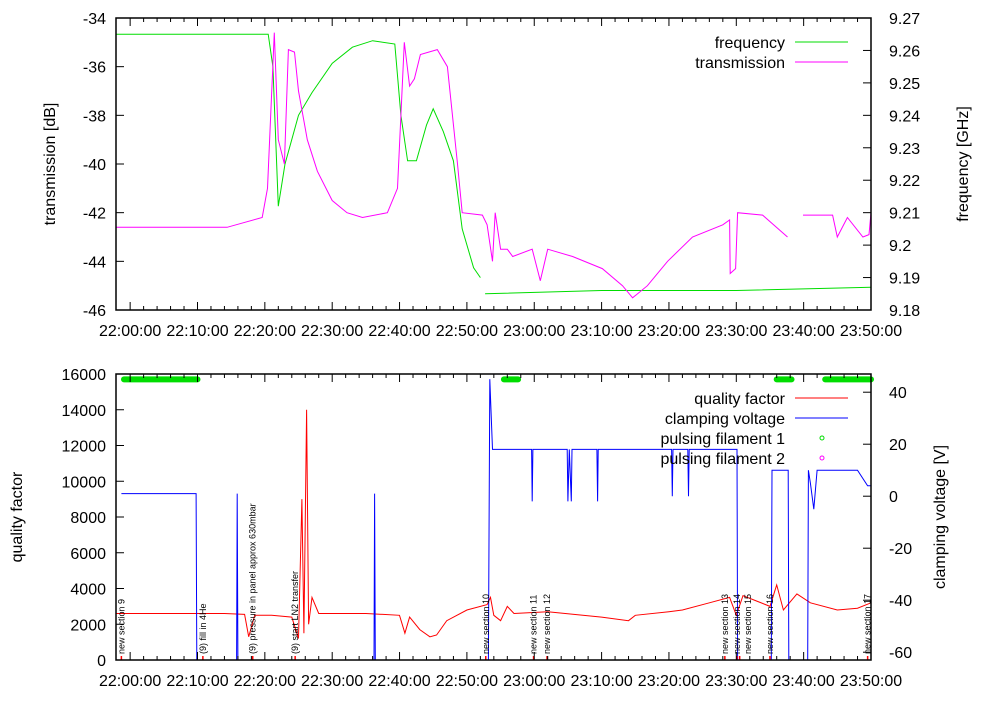  What do you see at coordinates (770, 624) in the screenshot?
I see `annotation-label: new section 16` at bounding box center [770, 624].